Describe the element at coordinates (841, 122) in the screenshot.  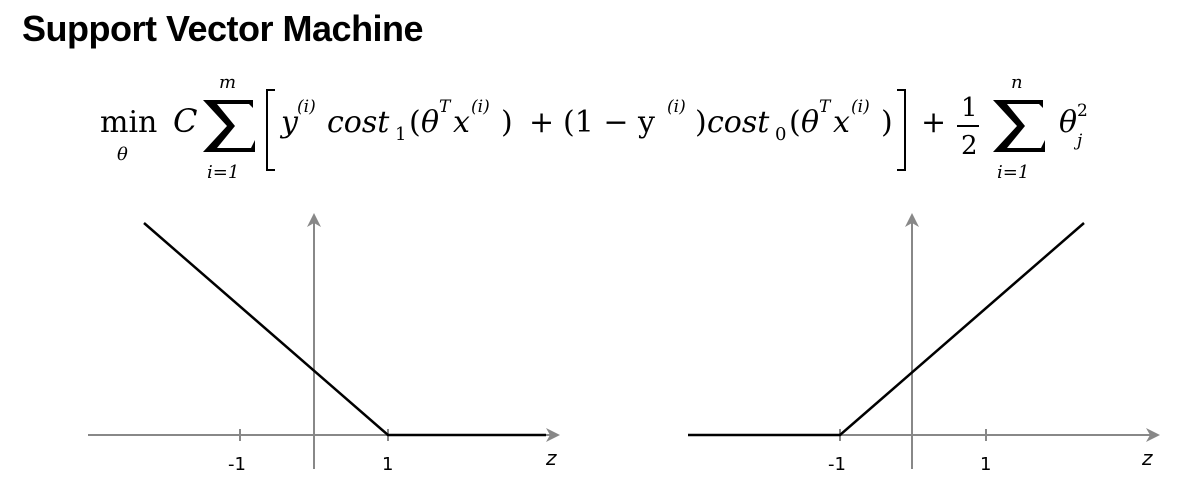
I see `formula-x-2: x` at that location.